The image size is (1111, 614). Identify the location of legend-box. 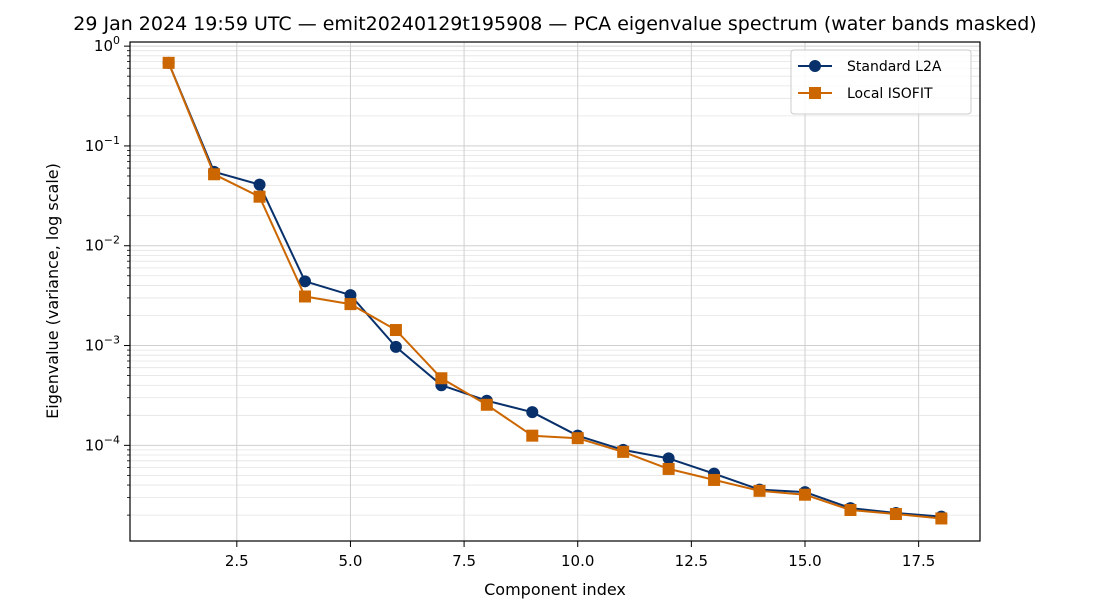
(881, 82).